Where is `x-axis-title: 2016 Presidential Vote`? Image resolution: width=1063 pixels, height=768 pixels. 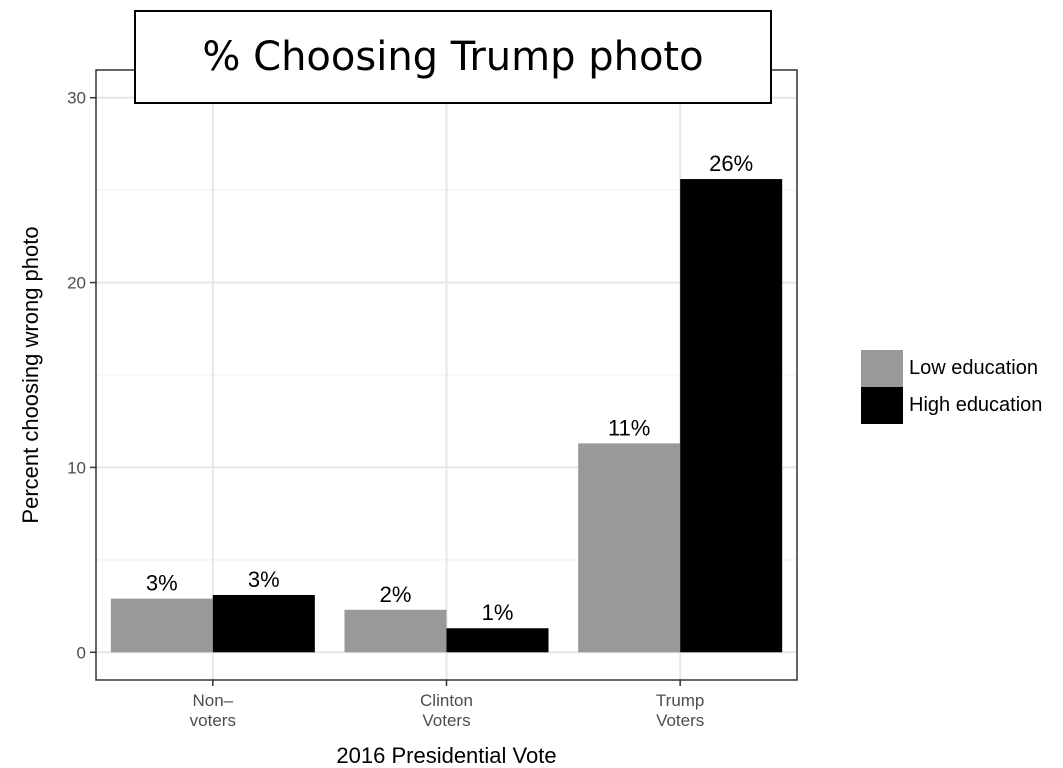
x-axis-title: 2016 Presidential Vote is located at coordinates (446, 755).